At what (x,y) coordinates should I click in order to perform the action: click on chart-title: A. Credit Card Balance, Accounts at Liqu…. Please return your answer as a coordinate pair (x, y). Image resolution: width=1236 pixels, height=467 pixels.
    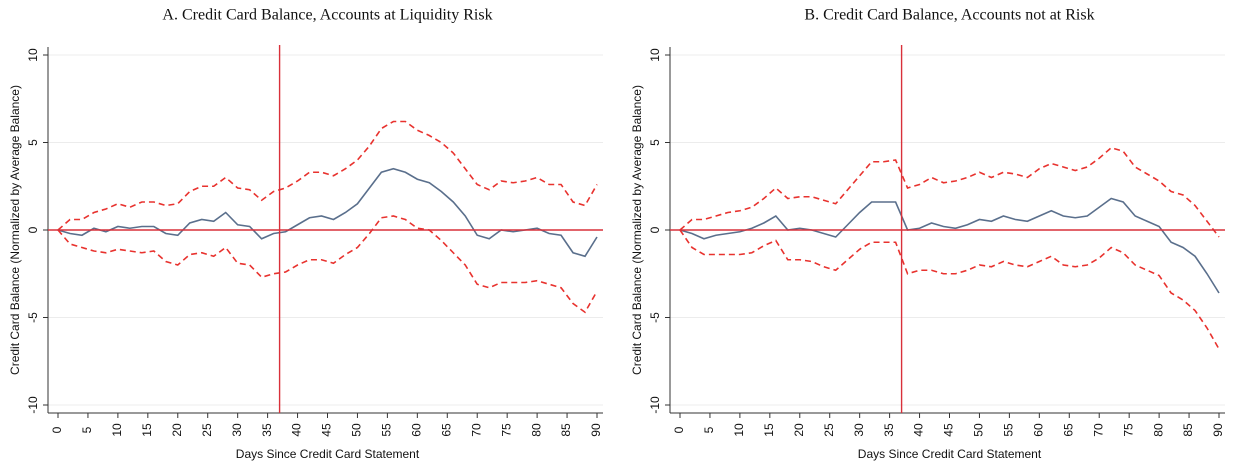
    Looking at the image, I should click on (327, 15).